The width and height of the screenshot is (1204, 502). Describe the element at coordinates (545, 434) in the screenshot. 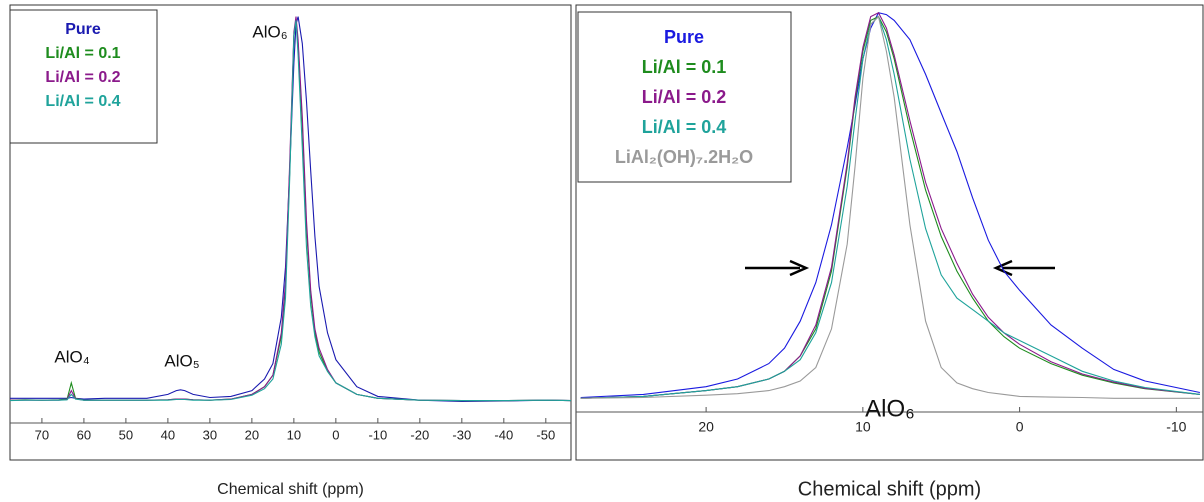

I see `x-tick-label: -50` at that location.